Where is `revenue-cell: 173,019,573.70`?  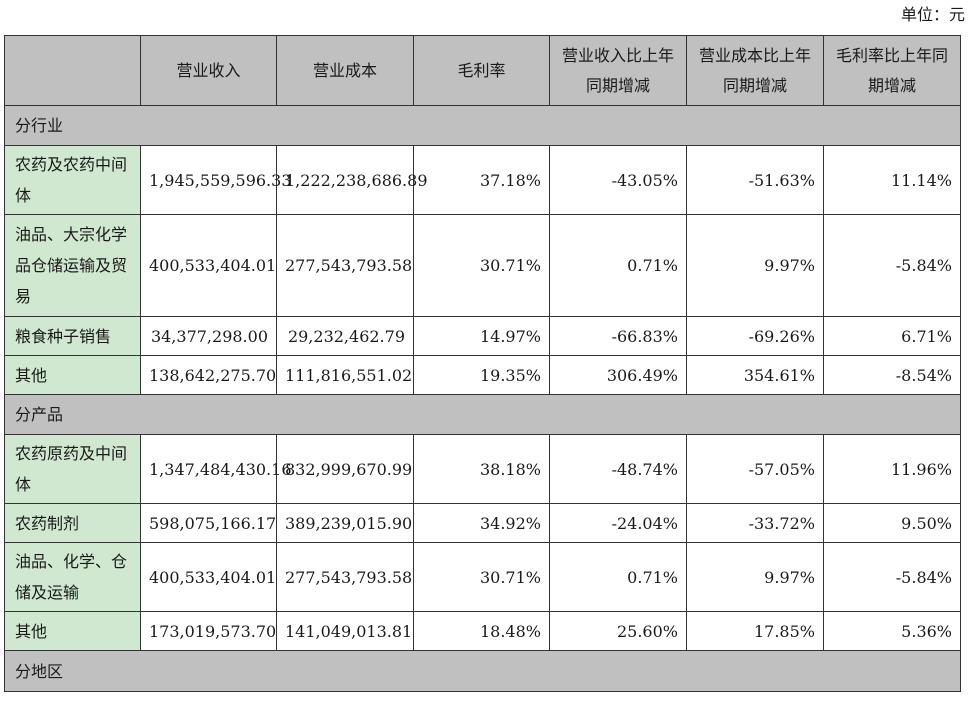 revenue-cell: 173,019,573.70 is located at coordinates (208, 631).